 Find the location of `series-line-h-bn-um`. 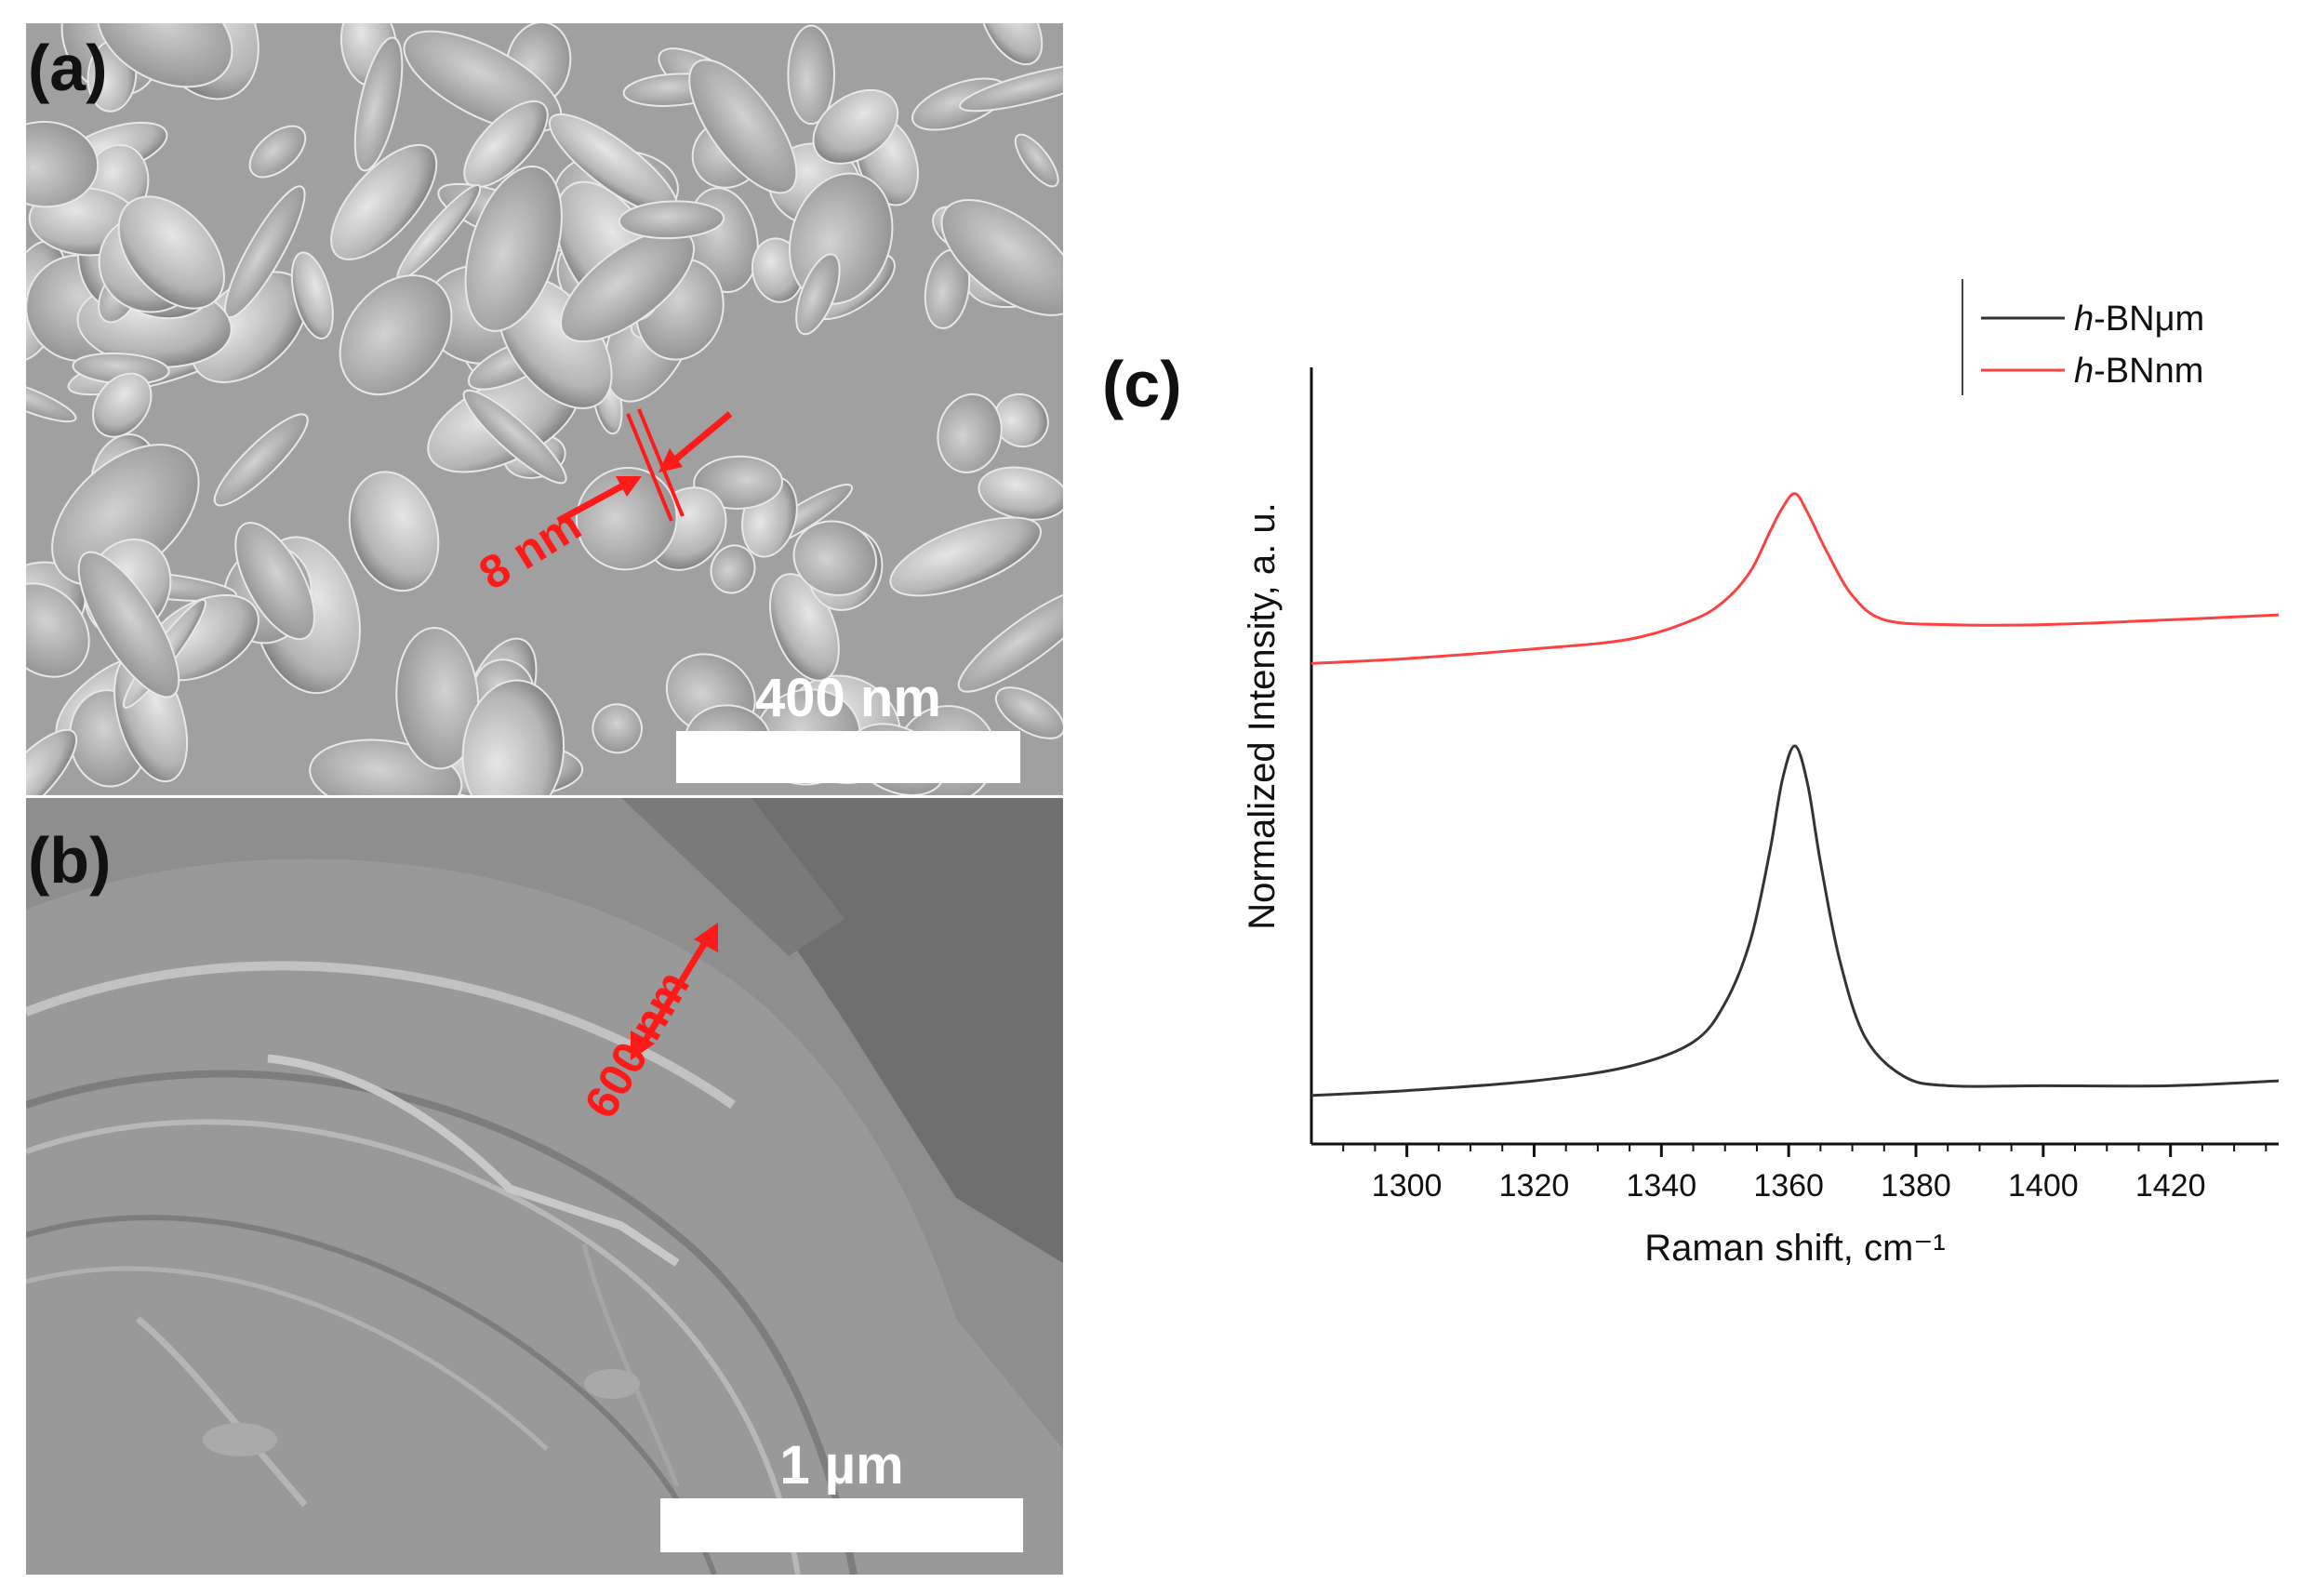

series-line-h-bn-um is located at coordinates (1795, 921).